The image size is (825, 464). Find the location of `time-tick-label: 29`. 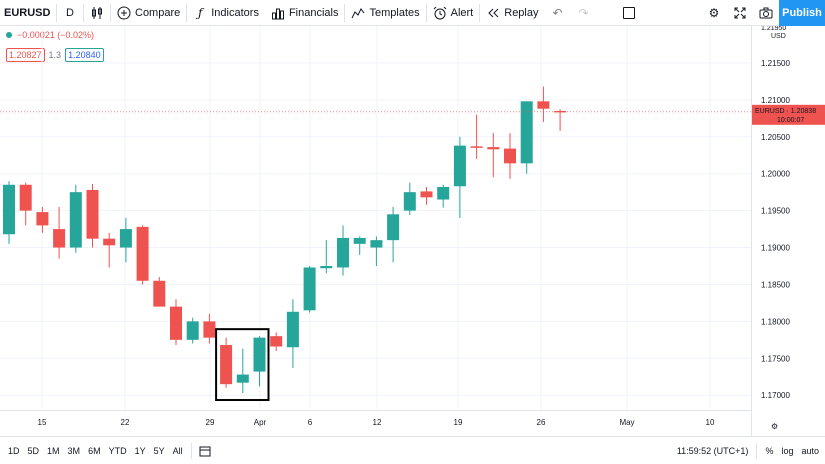

time-tick-label: 29 is located at coordinates (210, 422).